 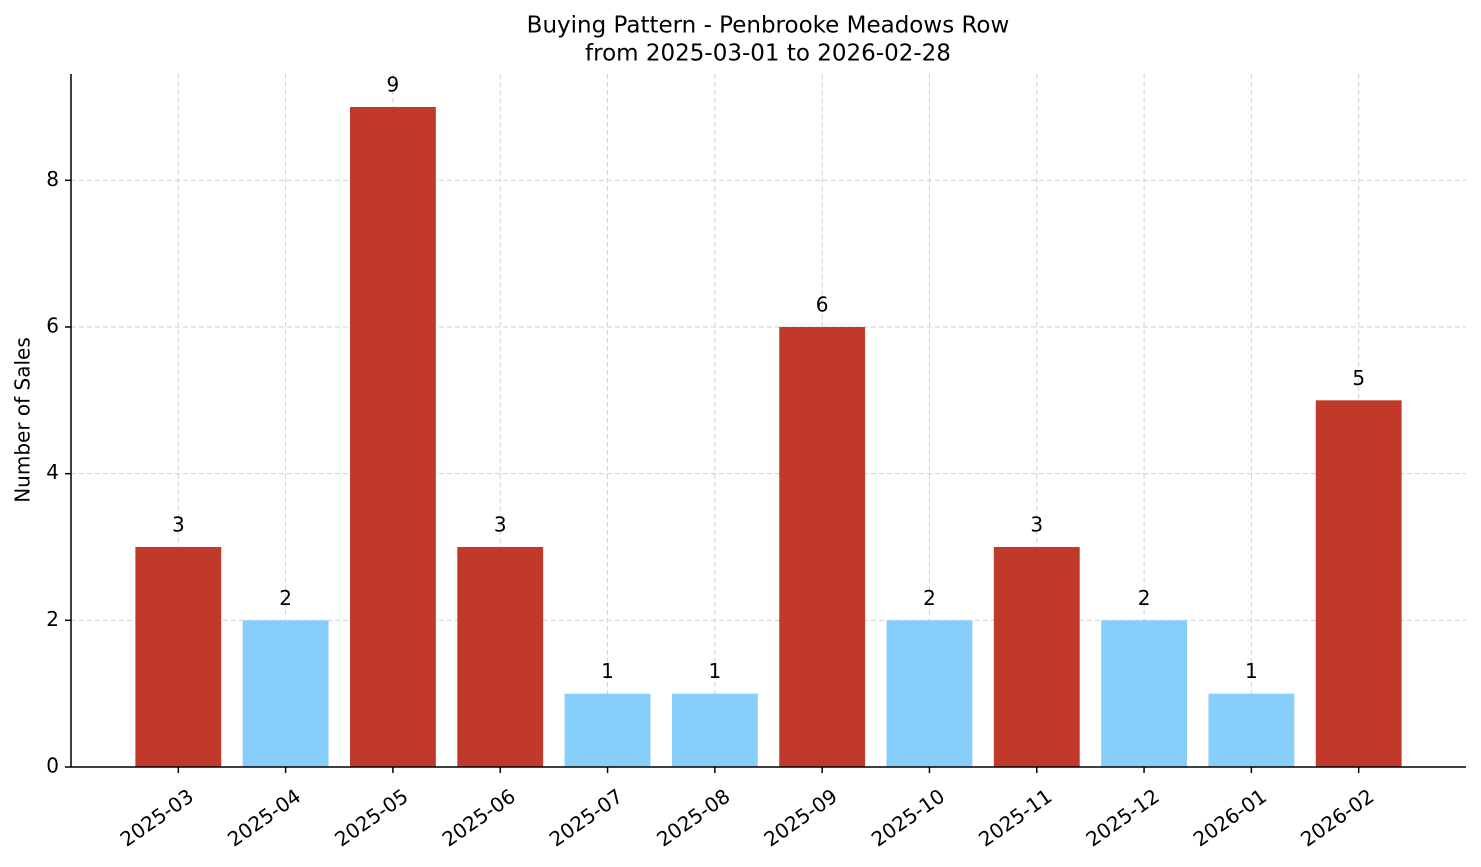 What do you see at coordinates (52, 766) in the screenshot?
I see `y-tick-label: 0` at bounding box center [52, 766].